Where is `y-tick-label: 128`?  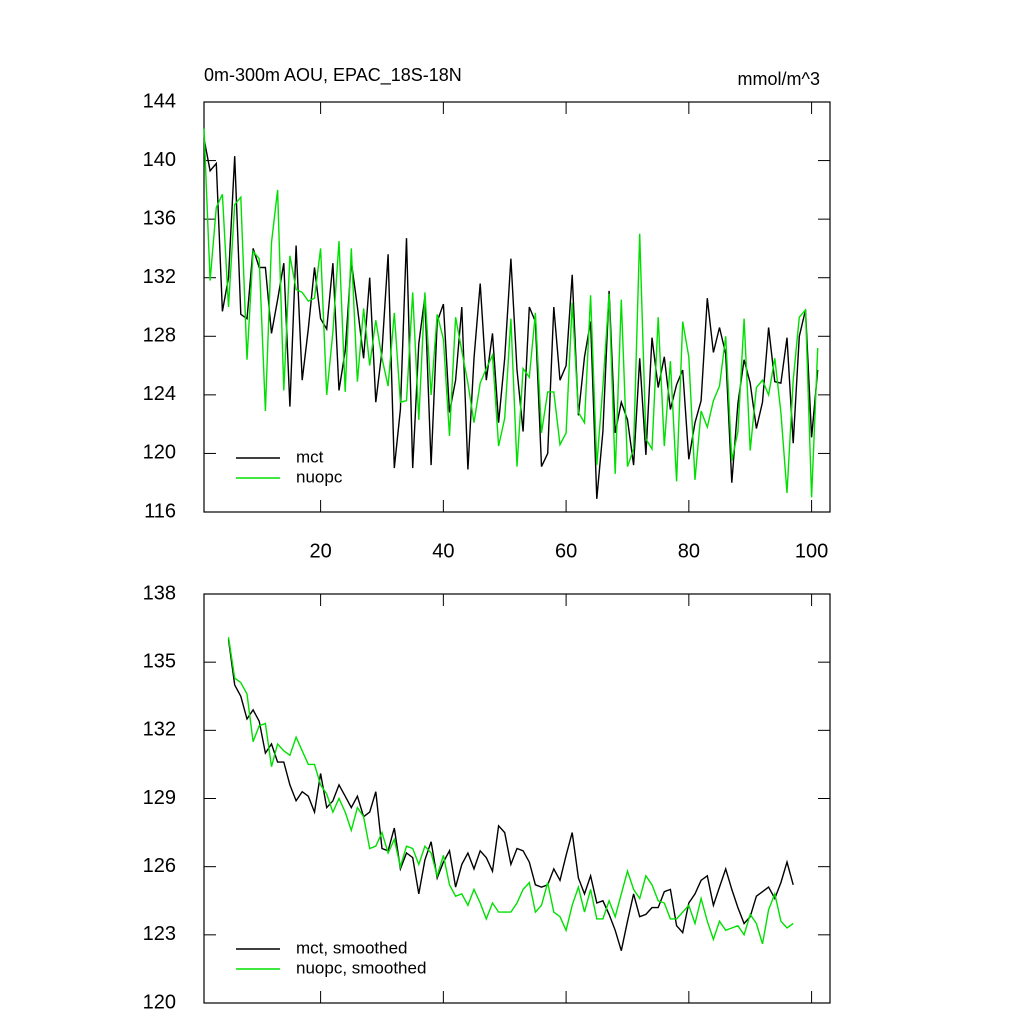 y-tick-label: 128 is located at coordinates (159, 336).